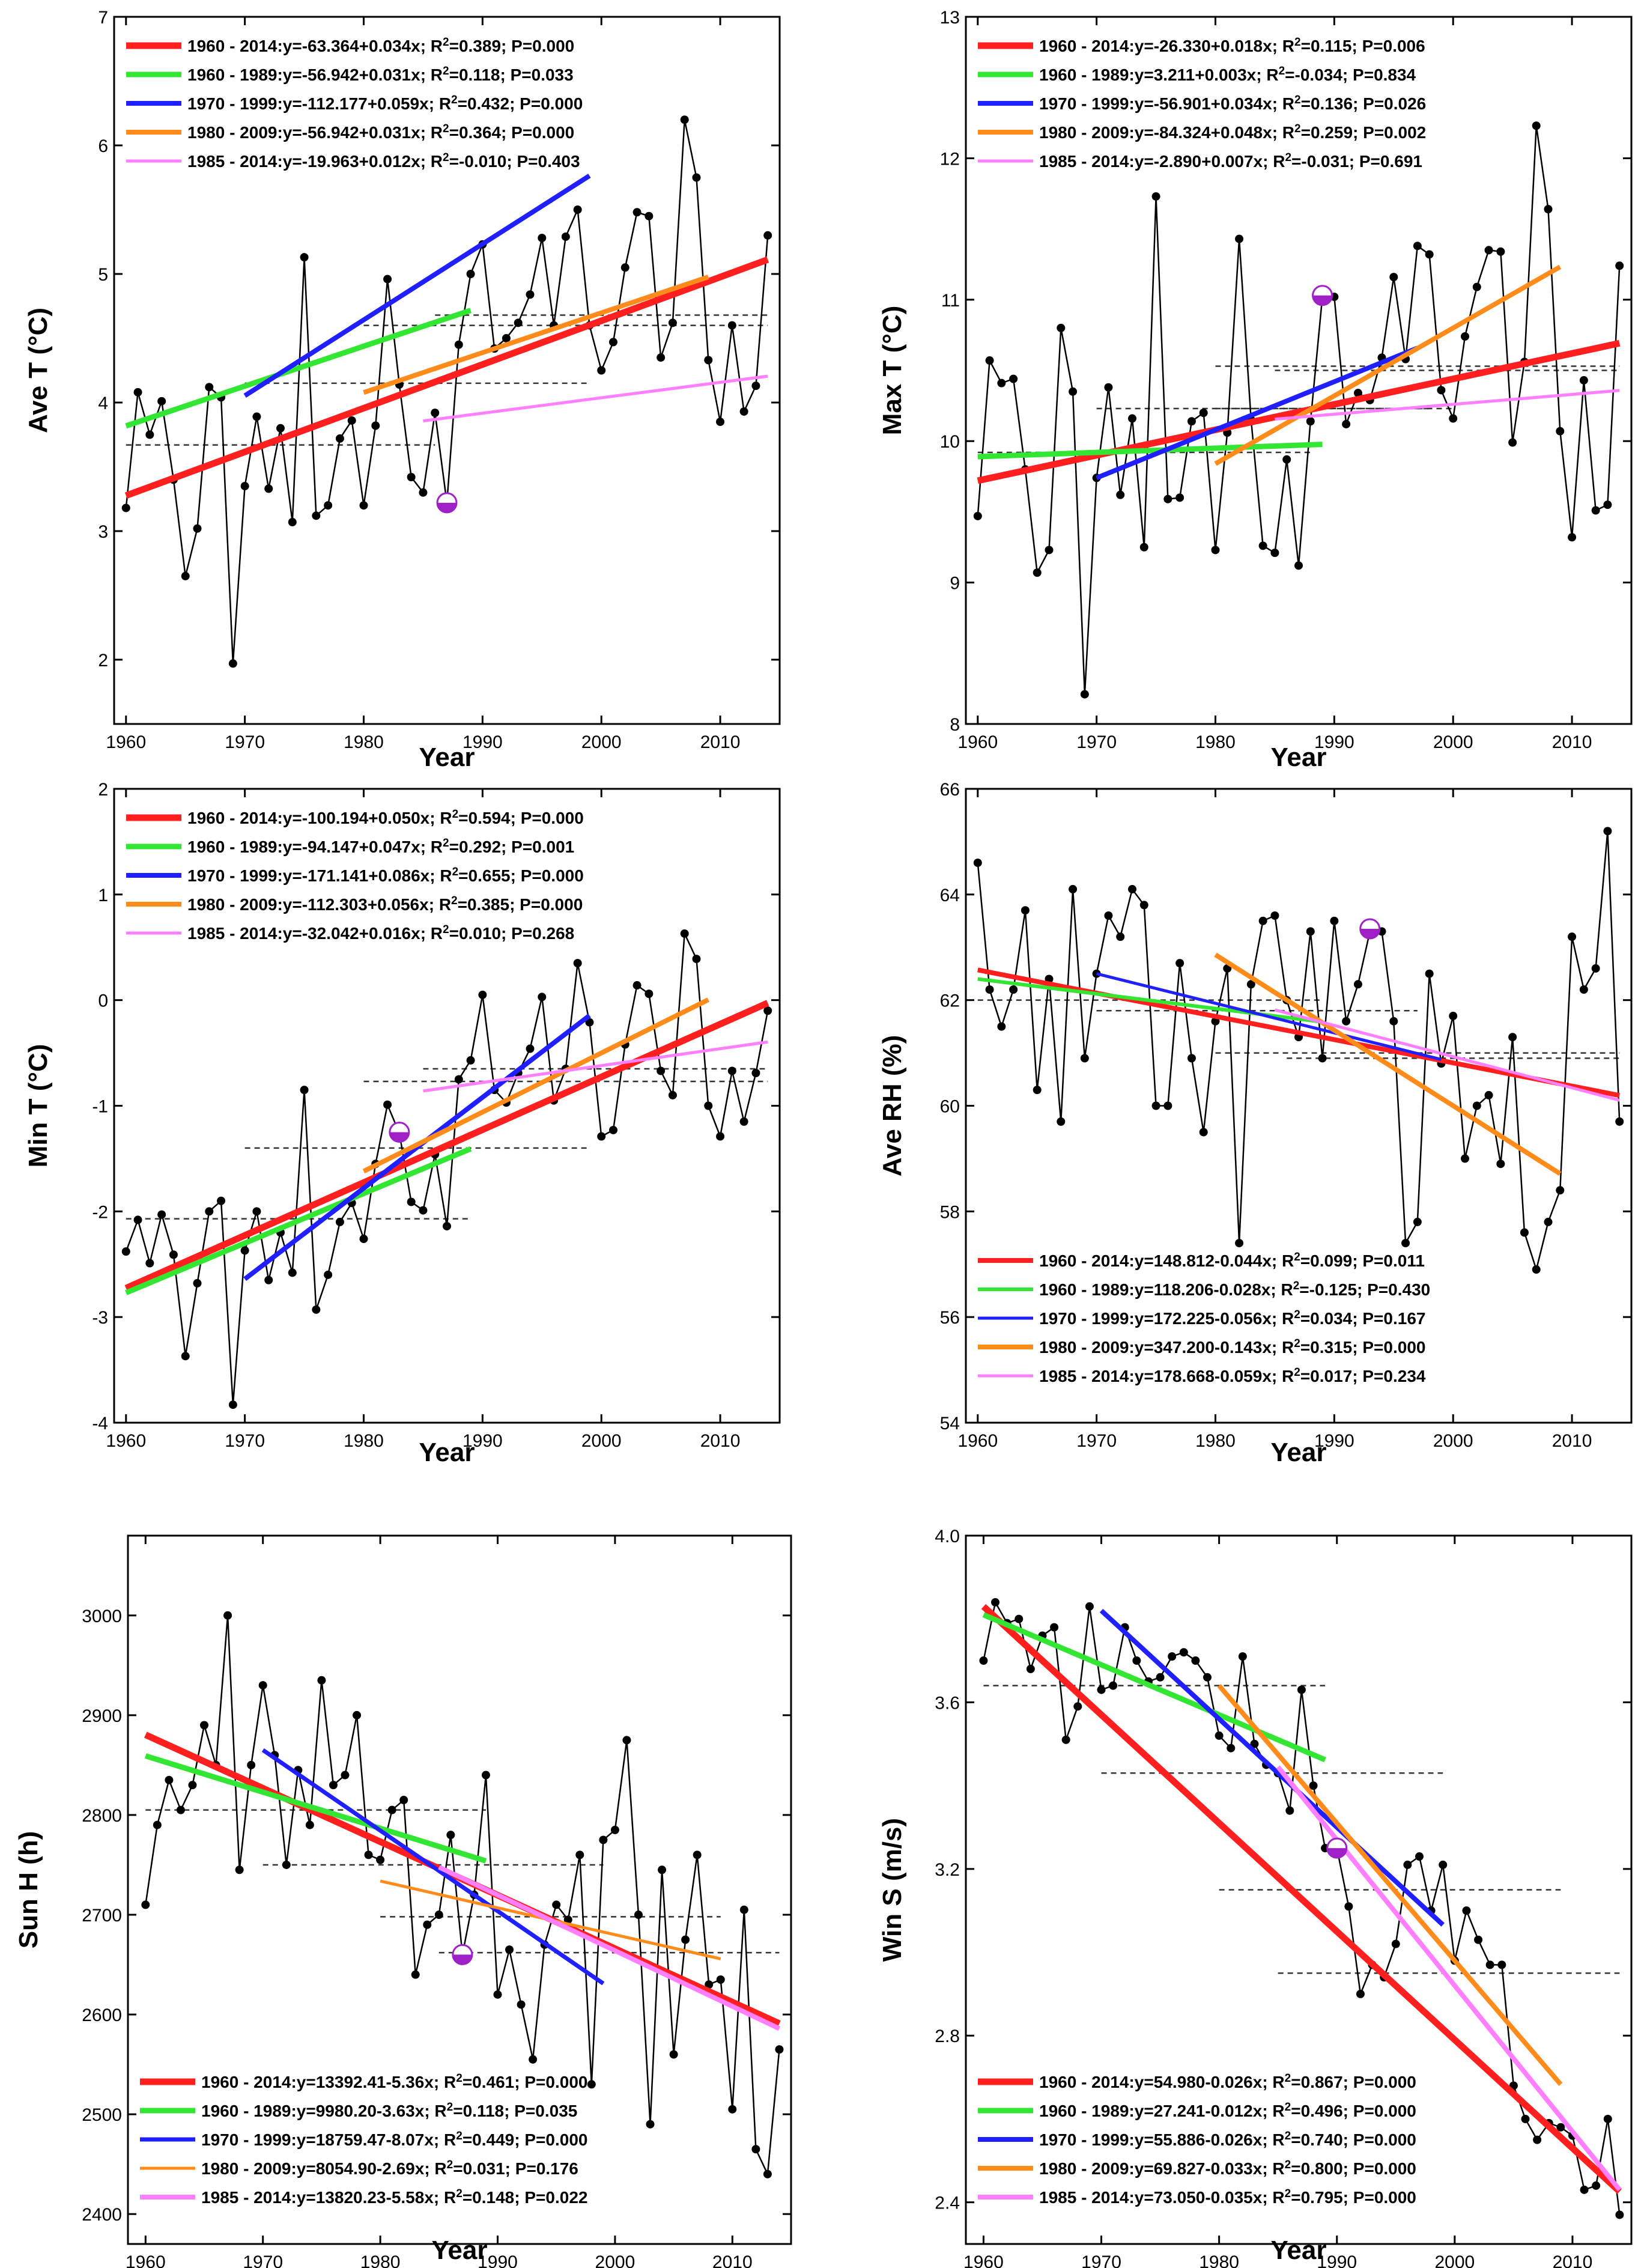  What do you see at coordinates (103, 146) in the screenshot?
I see `y-tick-label: 6` at bounding box center [103, 146].